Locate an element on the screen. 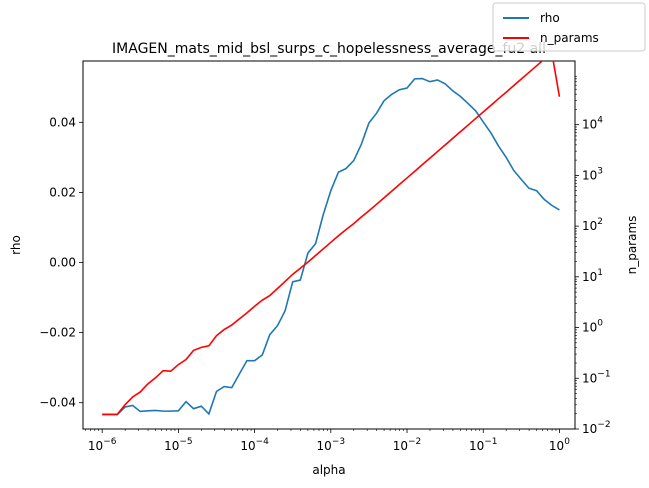  x-tick-label: 10⁰ is located at coordinates (559, 445).